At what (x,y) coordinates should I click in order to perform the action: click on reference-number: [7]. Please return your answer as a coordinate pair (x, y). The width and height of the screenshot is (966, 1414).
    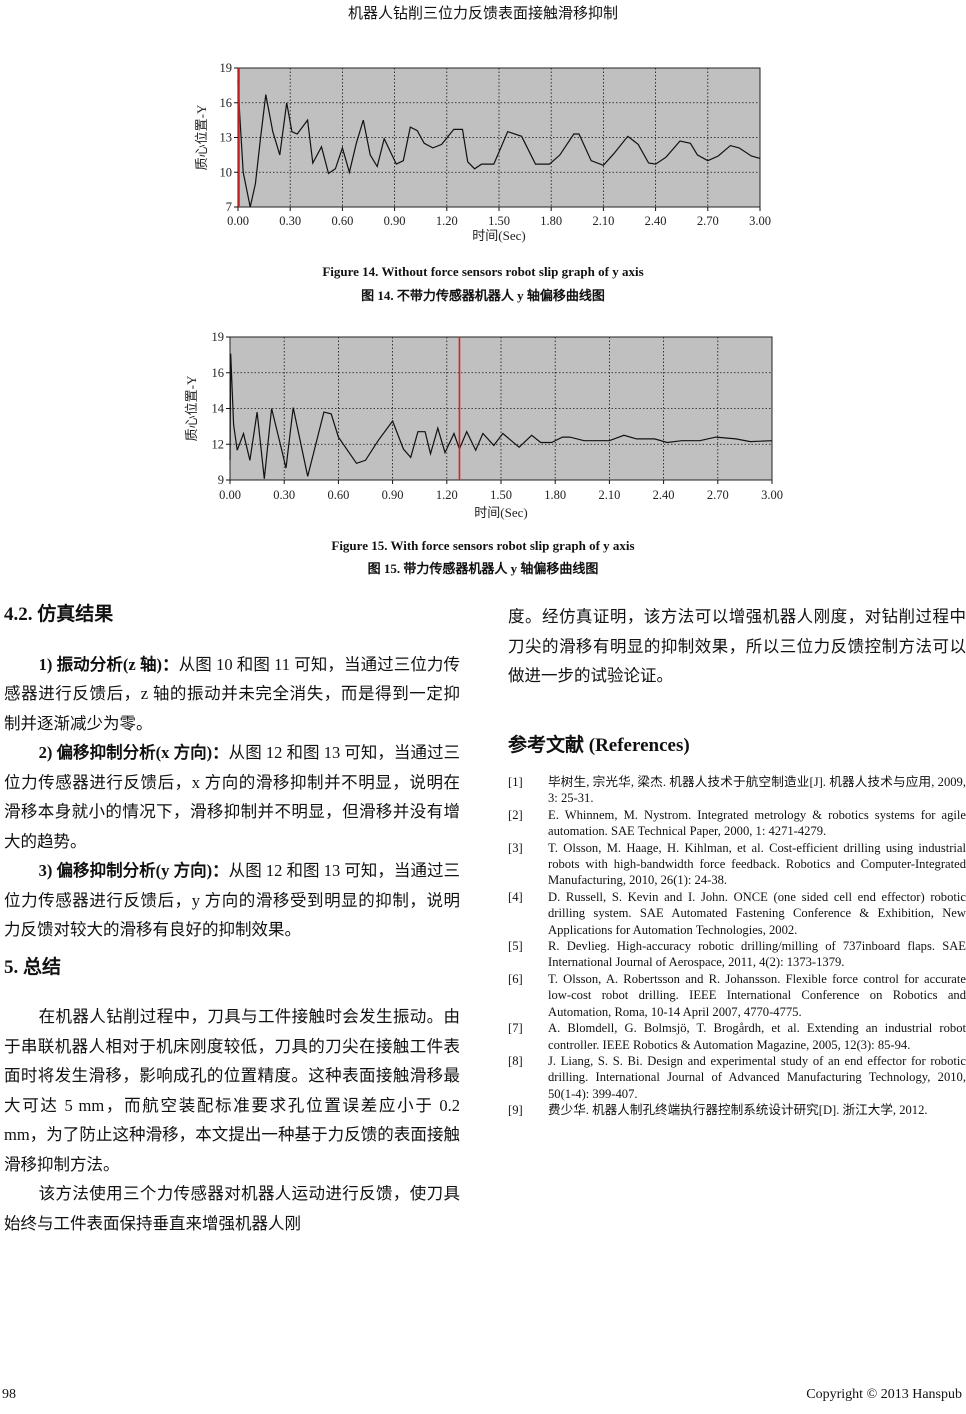
    Looking at the image, I should click on (515, 1028).